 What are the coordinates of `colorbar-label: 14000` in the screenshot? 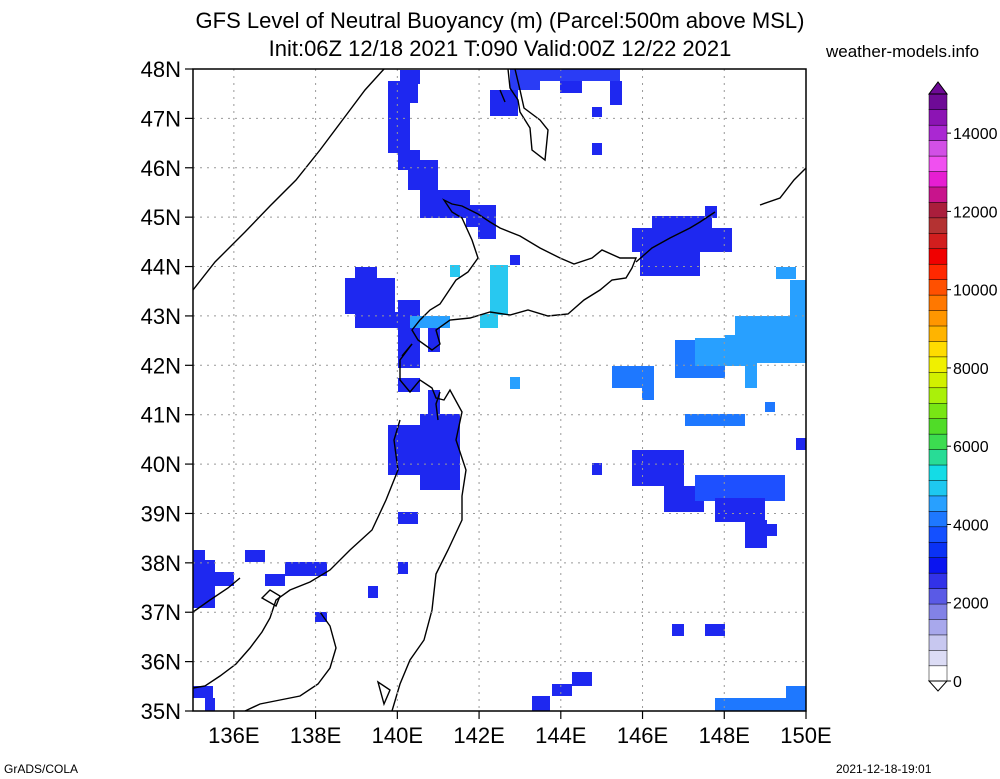 It's located at (975, 134).